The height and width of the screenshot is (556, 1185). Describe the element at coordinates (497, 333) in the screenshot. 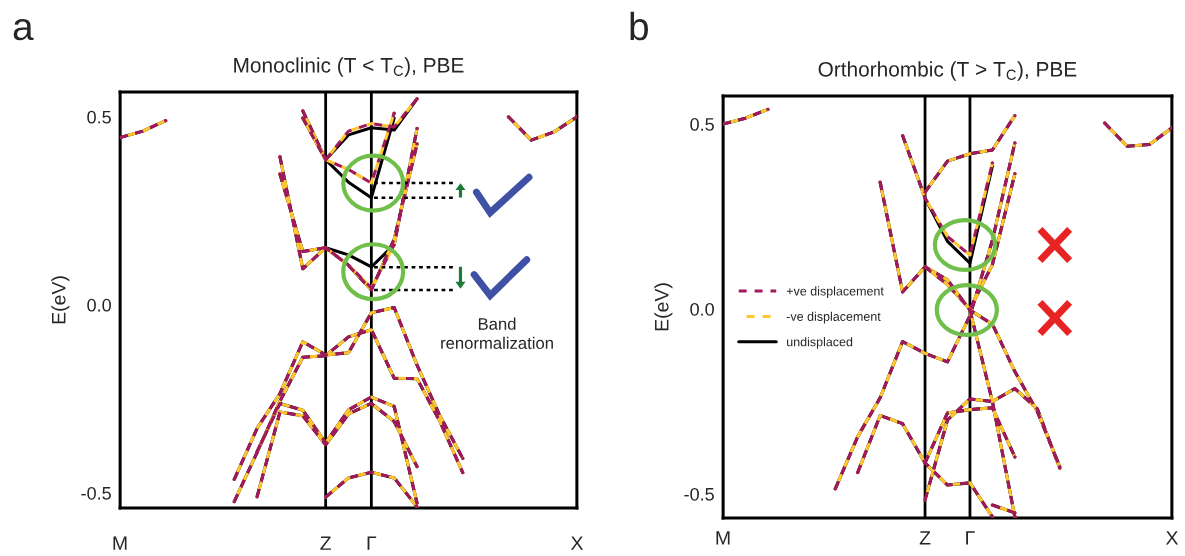

I see `annotation: Band renormalization` at that location.